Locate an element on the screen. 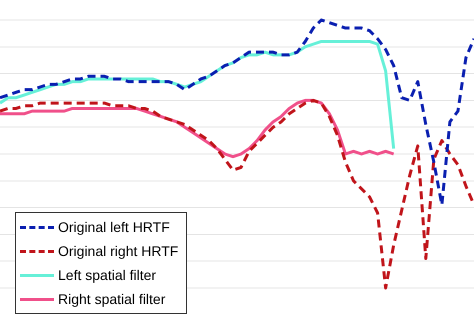 This screenshot has height=324, width=474. legend-label: Original right HRTF is located at coordinates (118, 251).